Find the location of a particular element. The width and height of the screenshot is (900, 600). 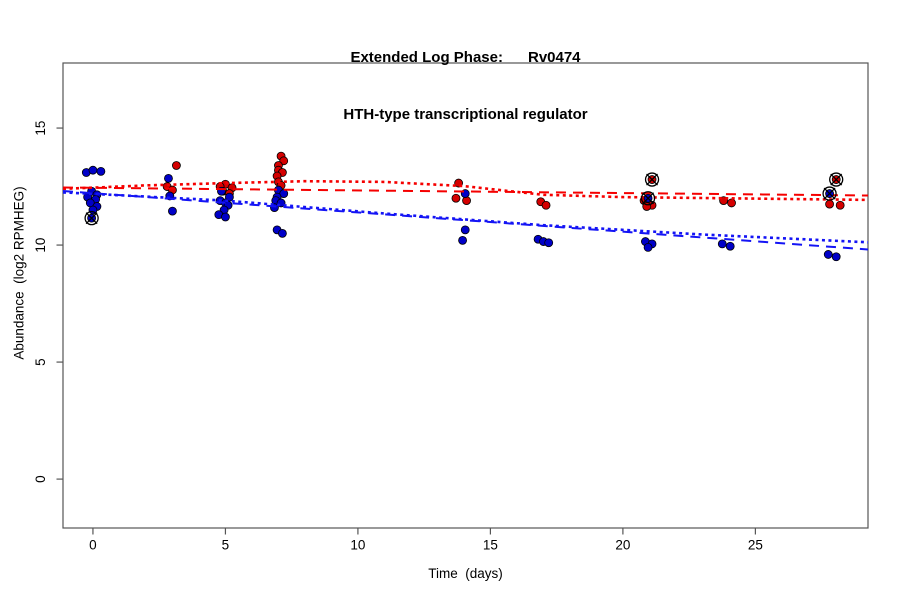

condition-red-trend-dotted-line is located at coordinates (465, 190).